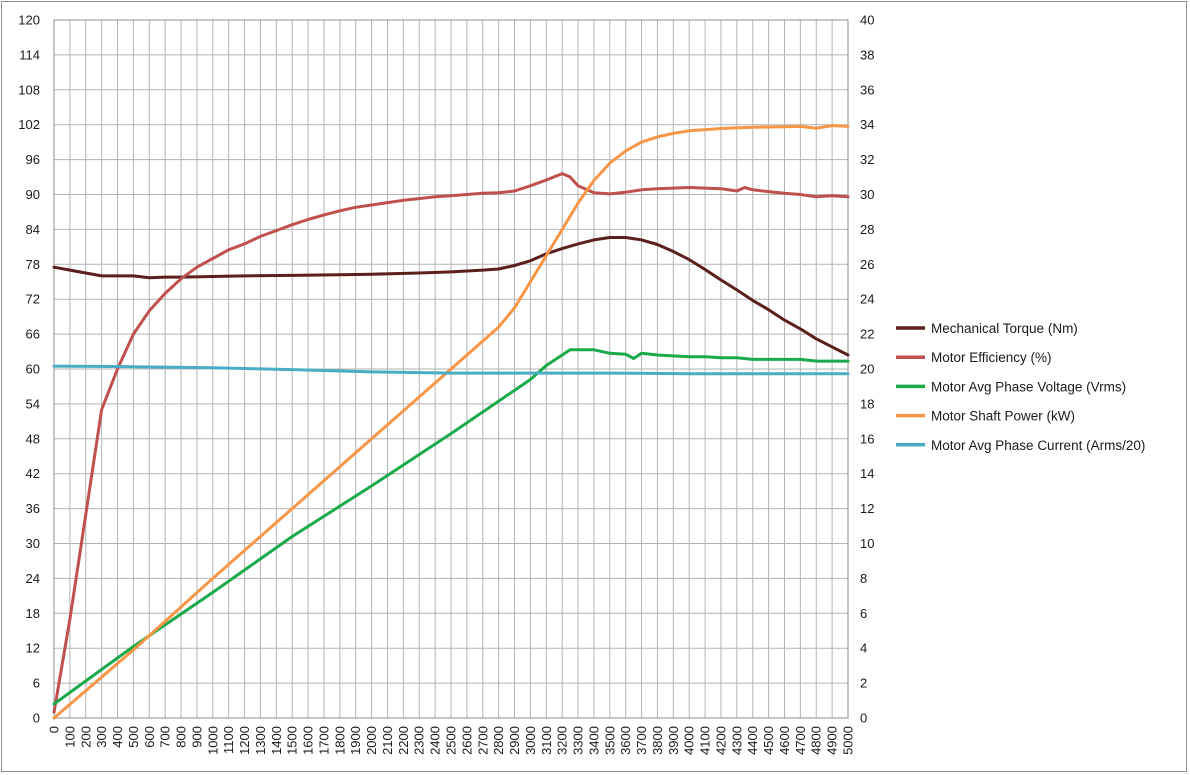 This screenshot has height=775, width=1190. What do you see at coordinates (720, 740) in the screenshot?
I see `x-axis-tick-label: 4200` at bounding box center [720, 740].